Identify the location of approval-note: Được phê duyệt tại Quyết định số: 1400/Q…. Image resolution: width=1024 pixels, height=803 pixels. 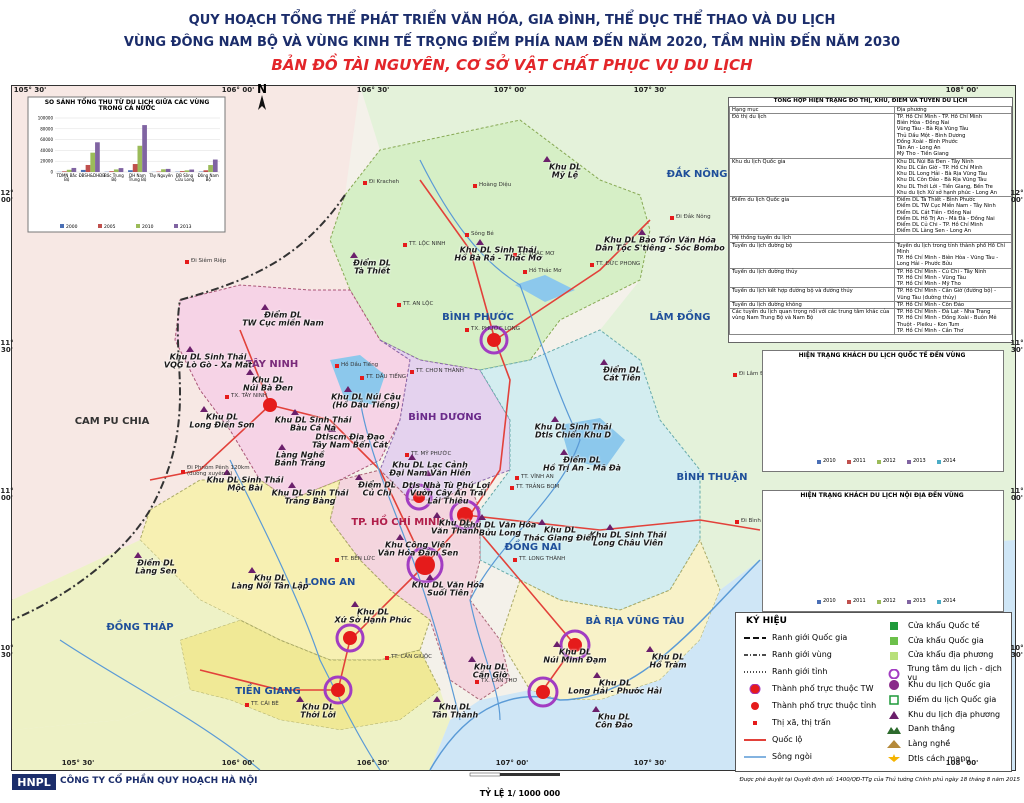
(880, 780).